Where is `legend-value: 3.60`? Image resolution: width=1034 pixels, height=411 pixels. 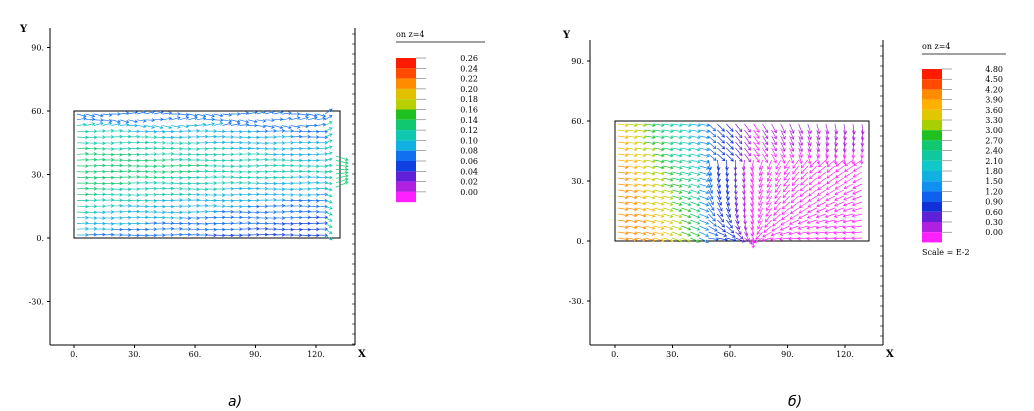
legend-value: 3.60 is located at coordinates (994, 110).